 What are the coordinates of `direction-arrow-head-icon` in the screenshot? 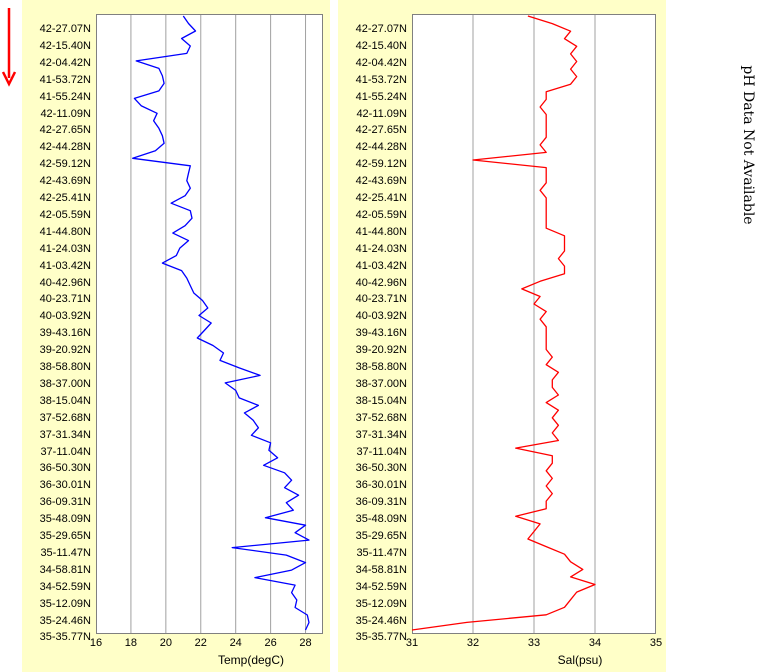 It's located at (9, 79).